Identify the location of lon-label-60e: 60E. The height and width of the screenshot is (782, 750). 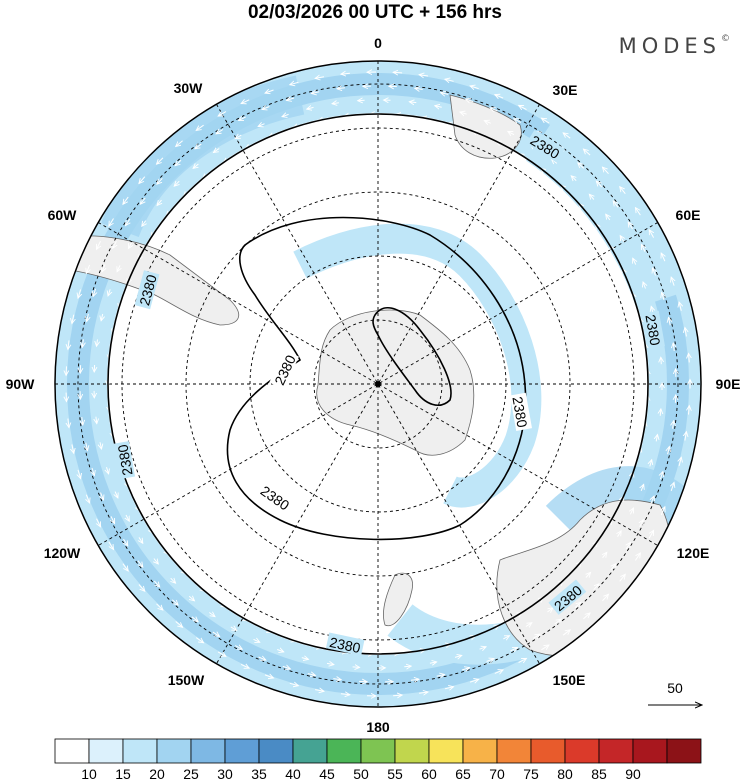
(688, 215).